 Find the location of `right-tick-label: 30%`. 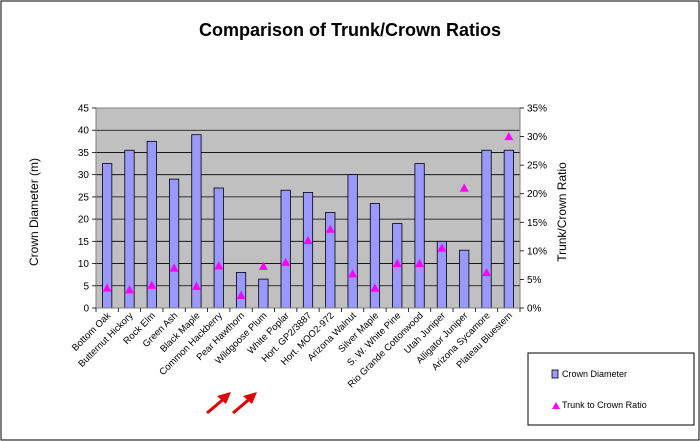

right-tick-label: 30% is located at coordinates (537, 137).